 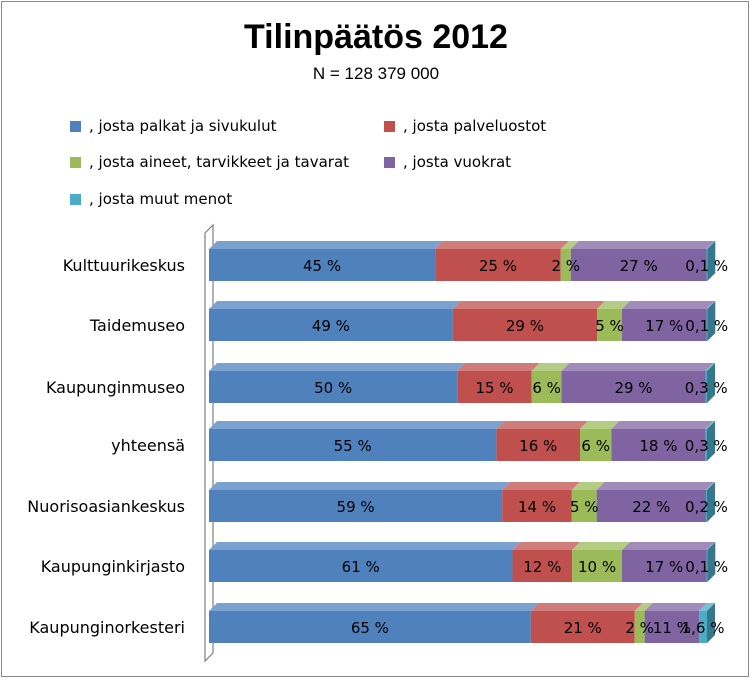 I want to click on category-label-5: Kaupunginkirjasto, so click(x=113, y=566).